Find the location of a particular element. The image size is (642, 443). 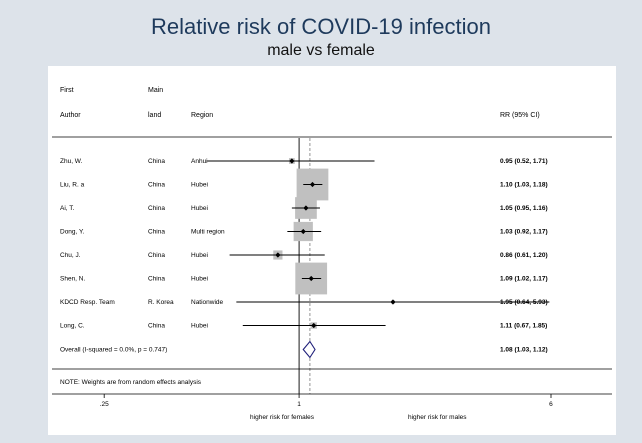

study-author: Zhu, W. is located at coordinates (71, 161).